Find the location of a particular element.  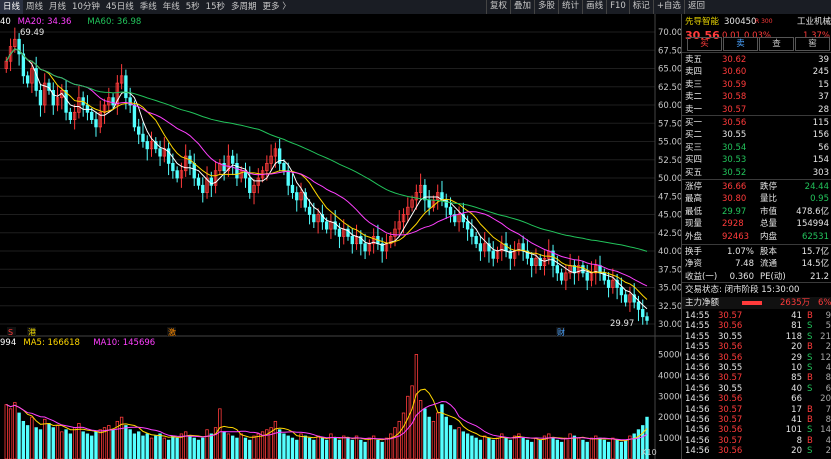

tool-button: 标记 is located at coordinates (640, 7).